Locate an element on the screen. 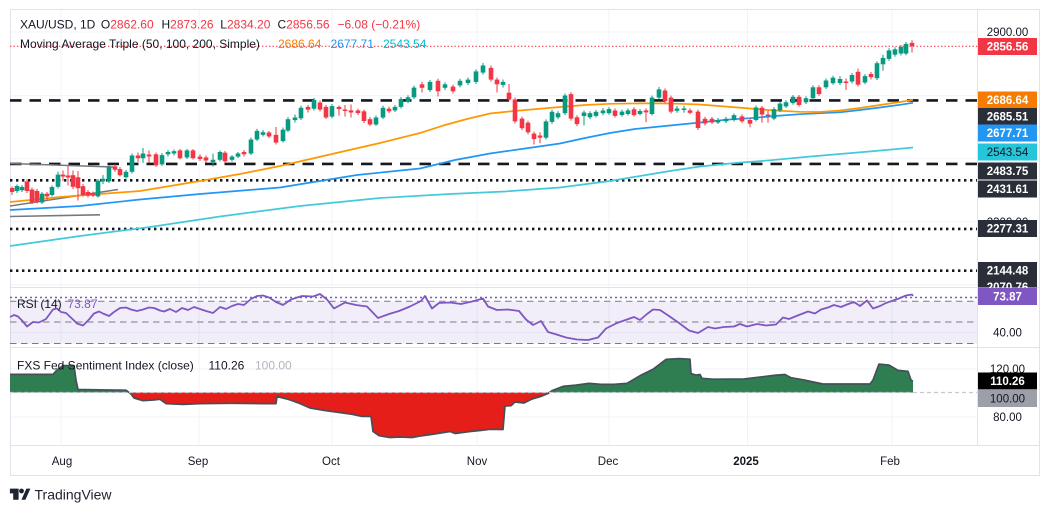  svg-text: H2873.26 is located at coordinates (188, 24).